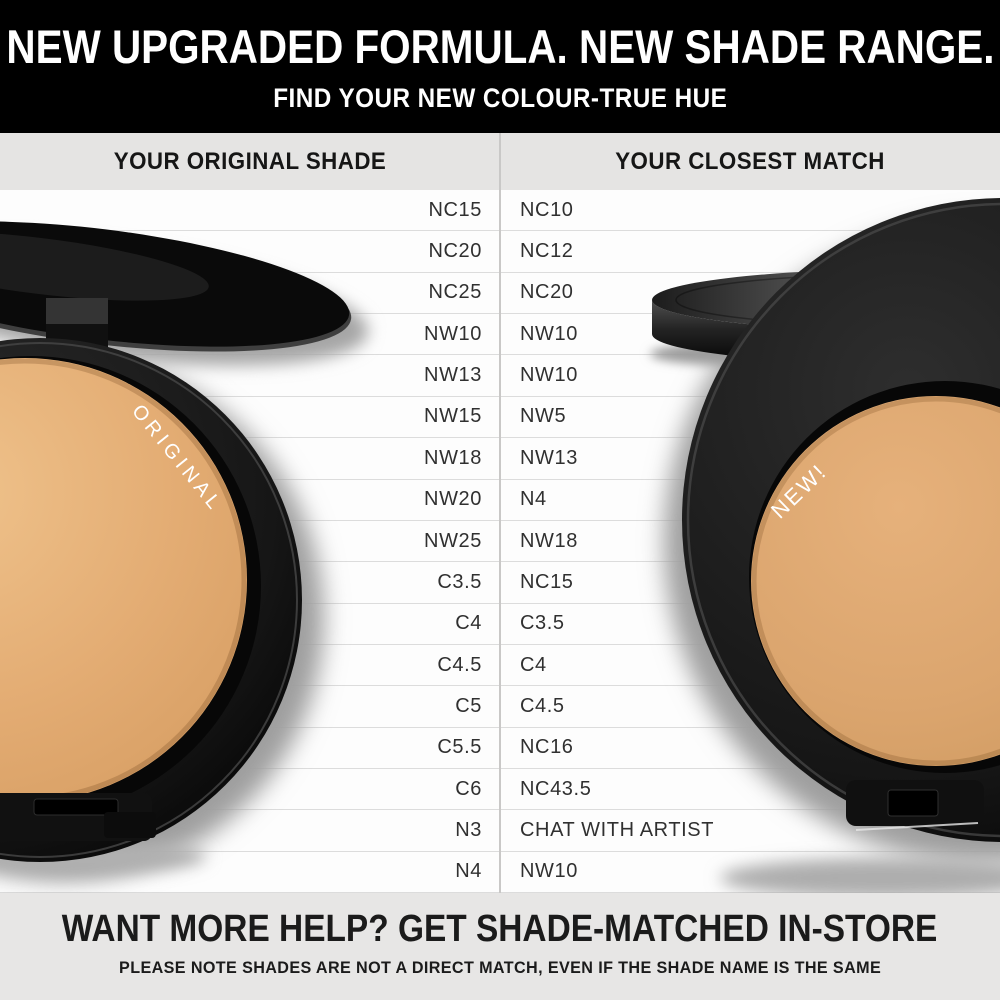  What do you see at coordinates (123, 580) in the screenshot?
I see `left-compact-powder` at bounding box center [123, 580].